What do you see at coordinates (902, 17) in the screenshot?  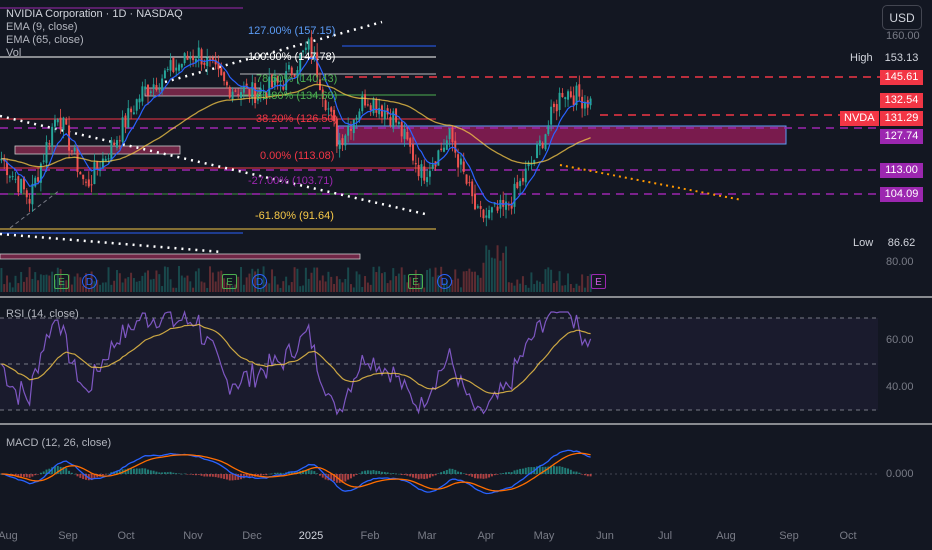 I see `currency-button: USD` at bounding box center [902, 17].